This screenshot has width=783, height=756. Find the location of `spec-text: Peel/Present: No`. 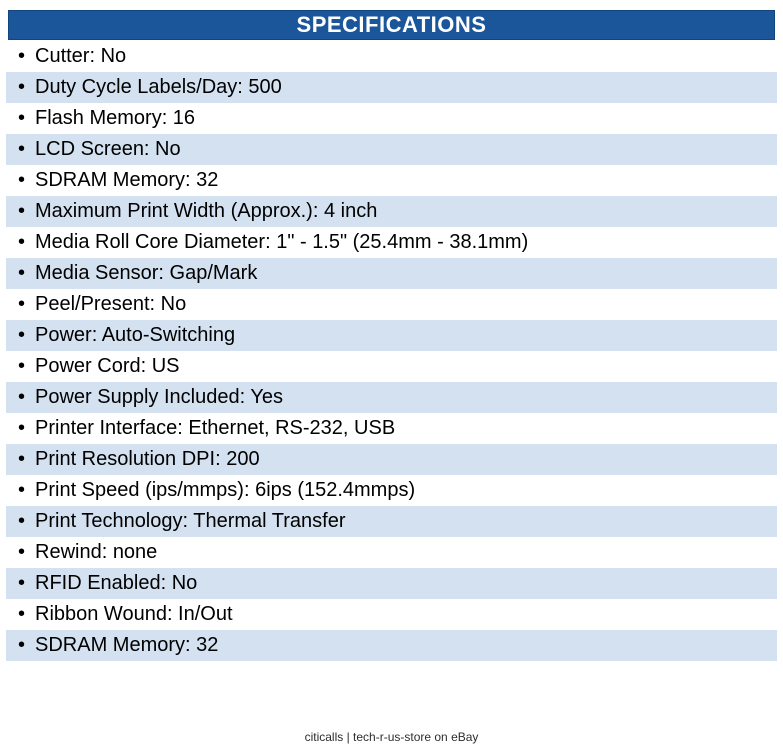

spec-text: Peel/Present: No is located at coordinates (111, 304).